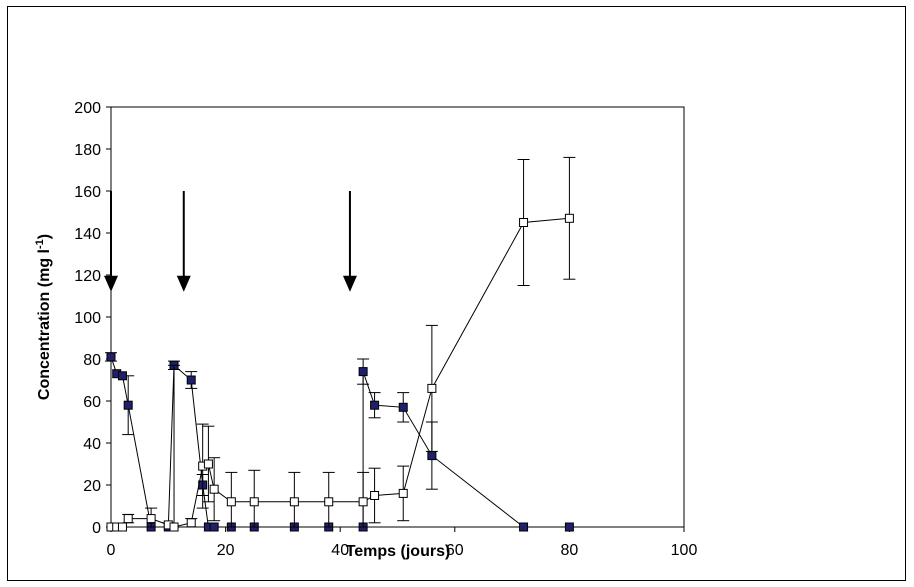  I want to click on series-line, so click(340, 442).